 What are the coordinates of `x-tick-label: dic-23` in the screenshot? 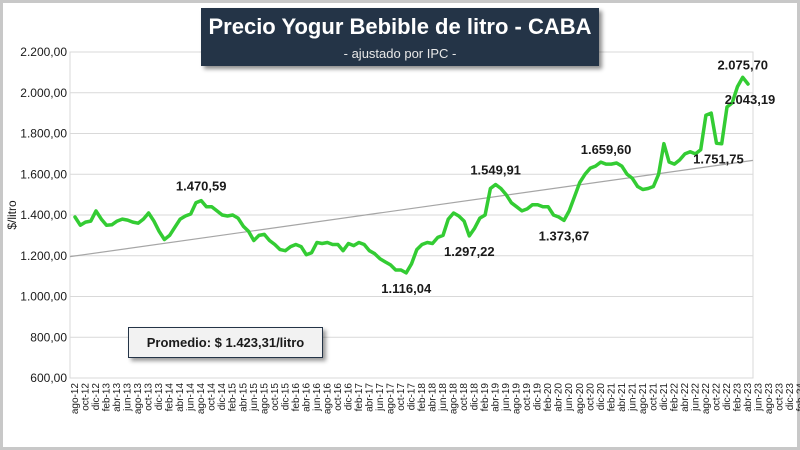 It's located at (790, 397).